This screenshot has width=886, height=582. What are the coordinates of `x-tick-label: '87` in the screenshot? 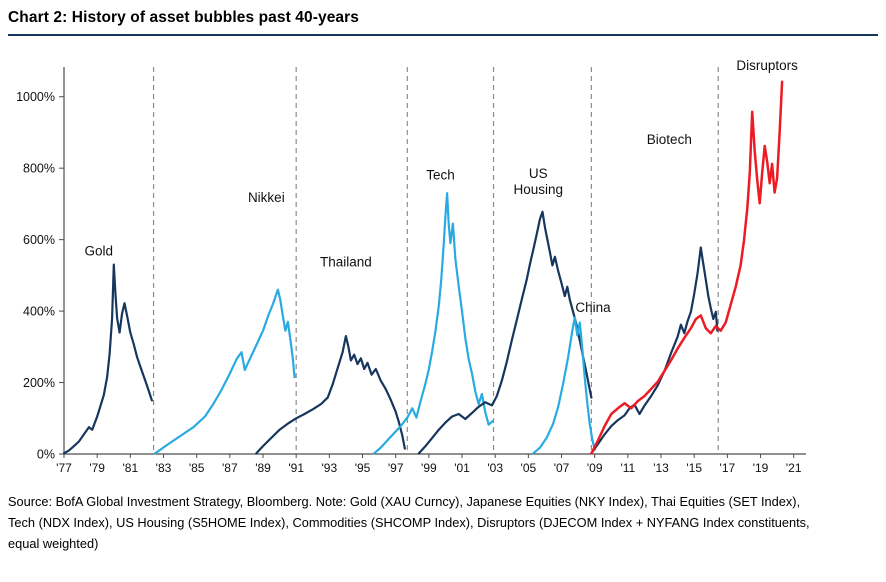 It's located at (230, 468).